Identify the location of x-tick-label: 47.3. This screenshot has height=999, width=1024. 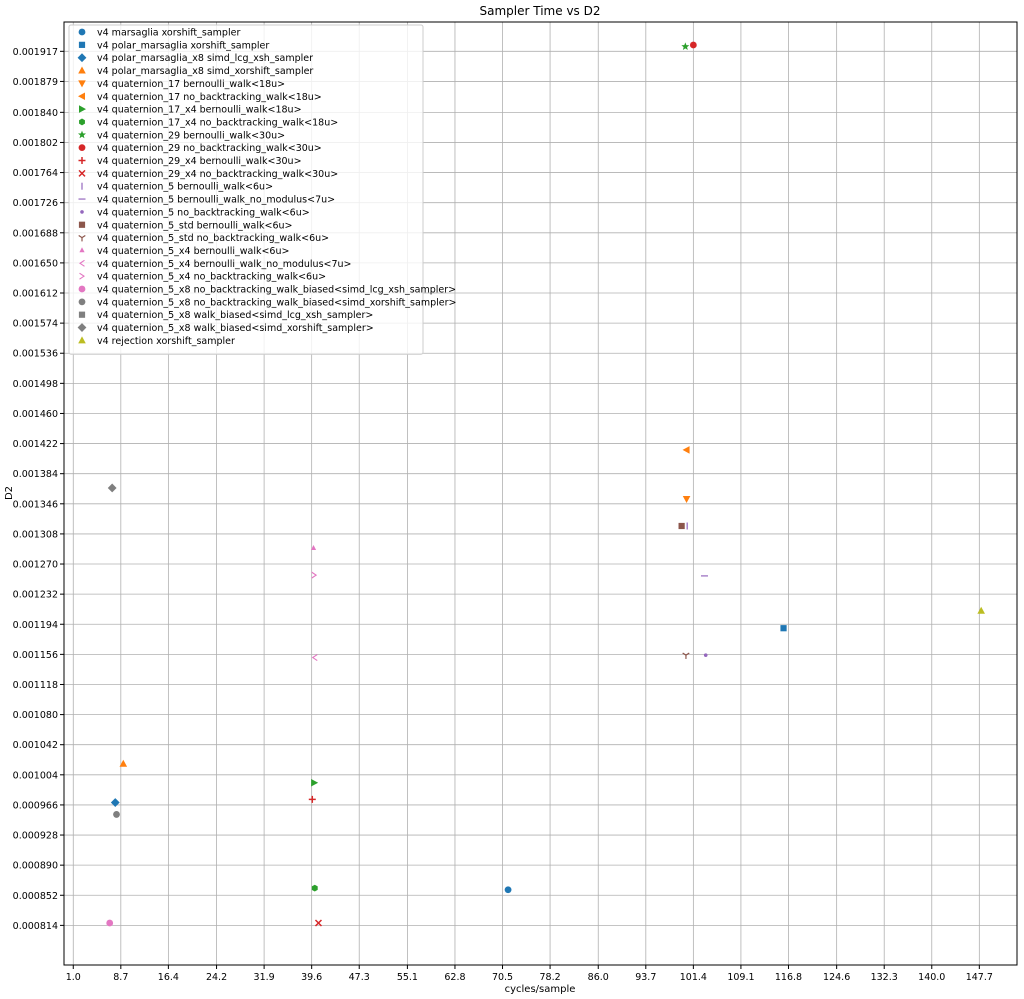
(359, 977).